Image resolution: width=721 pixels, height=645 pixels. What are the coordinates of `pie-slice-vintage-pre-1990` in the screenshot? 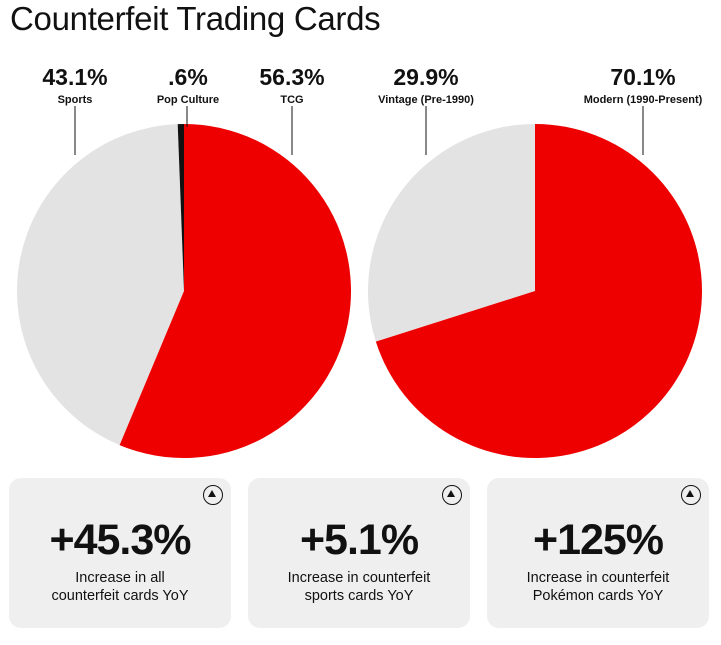 It's located at (451, 233).